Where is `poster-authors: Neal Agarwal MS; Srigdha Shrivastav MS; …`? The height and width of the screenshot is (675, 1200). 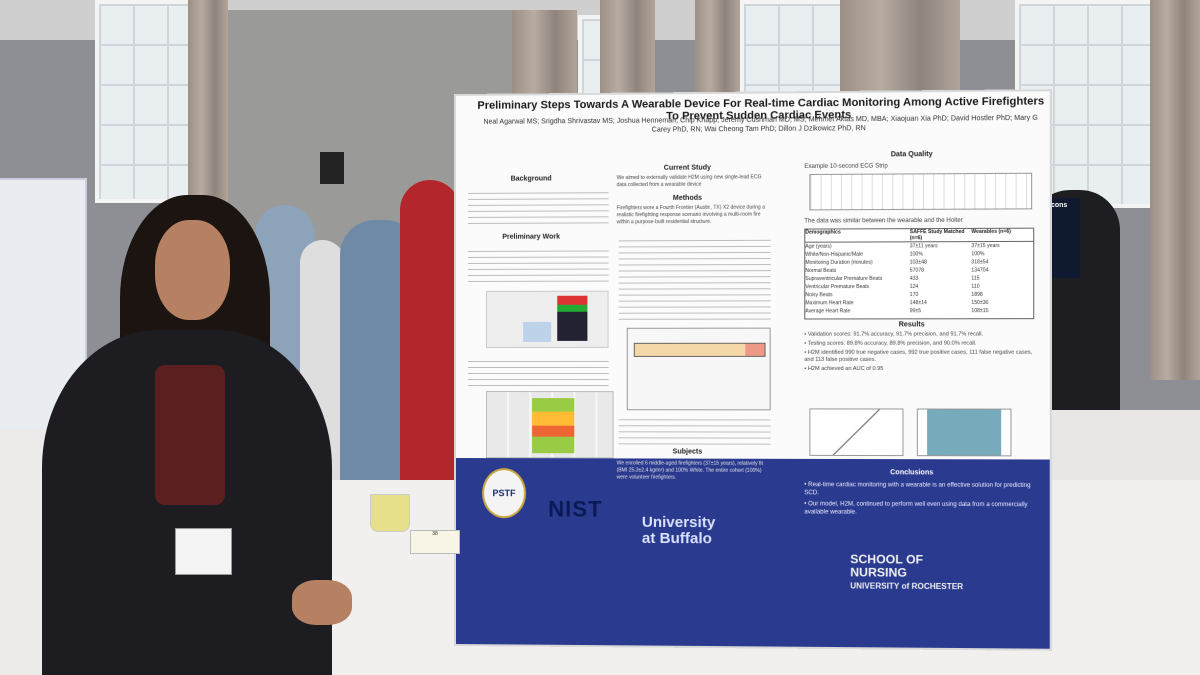
poster-authors: Neal Agarwal MS; Srigdha Shrivastav MS; … is located at coordinates (761, 125).